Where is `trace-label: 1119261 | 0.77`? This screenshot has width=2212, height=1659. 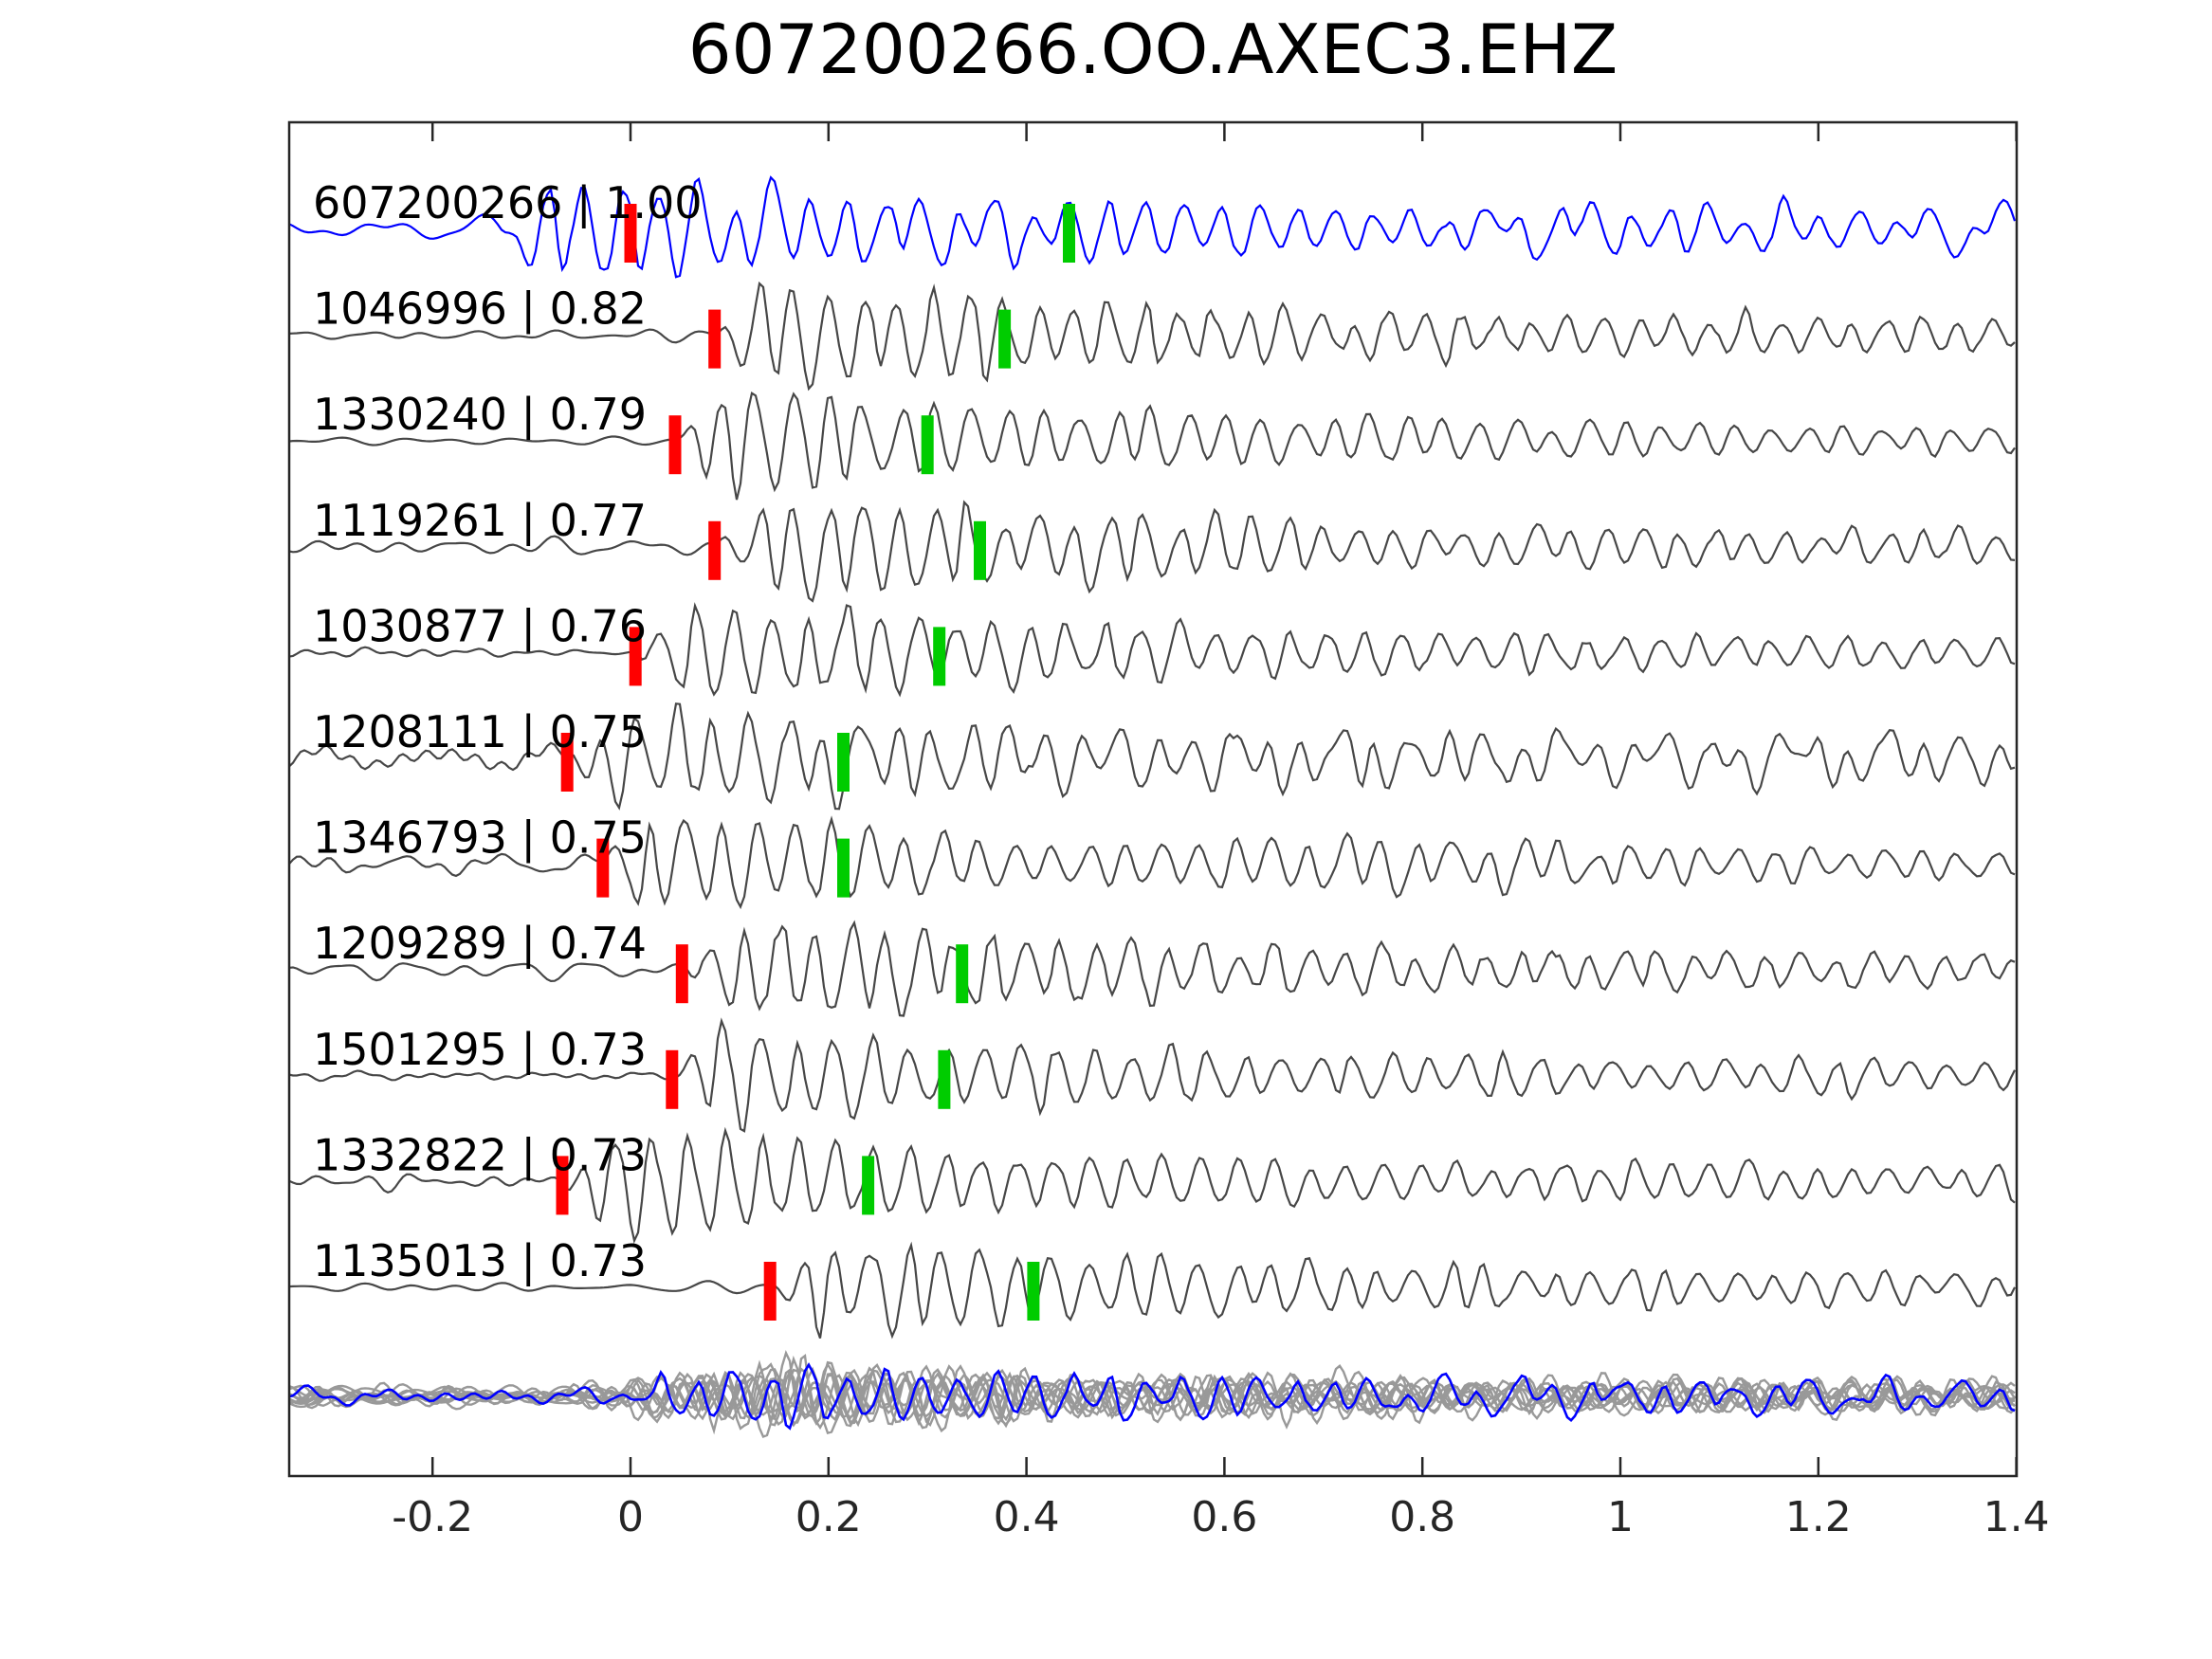
trace-label: 1119261 | 0.77 is located at coordinates (480, 521).